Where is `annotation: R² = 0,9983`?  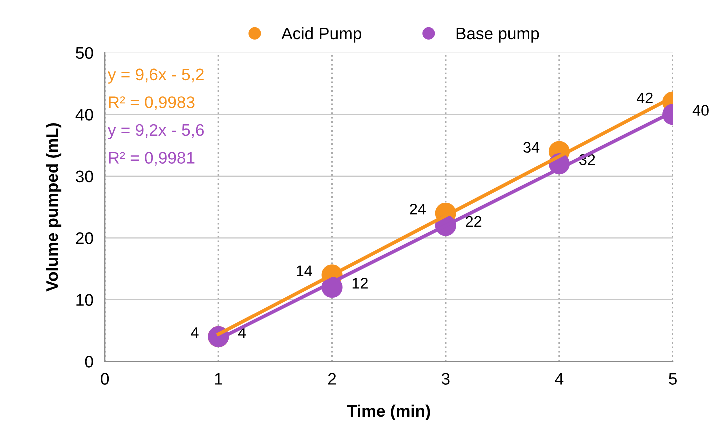 annotation: R² = 0,9983 is located at coordinates (152, 103).